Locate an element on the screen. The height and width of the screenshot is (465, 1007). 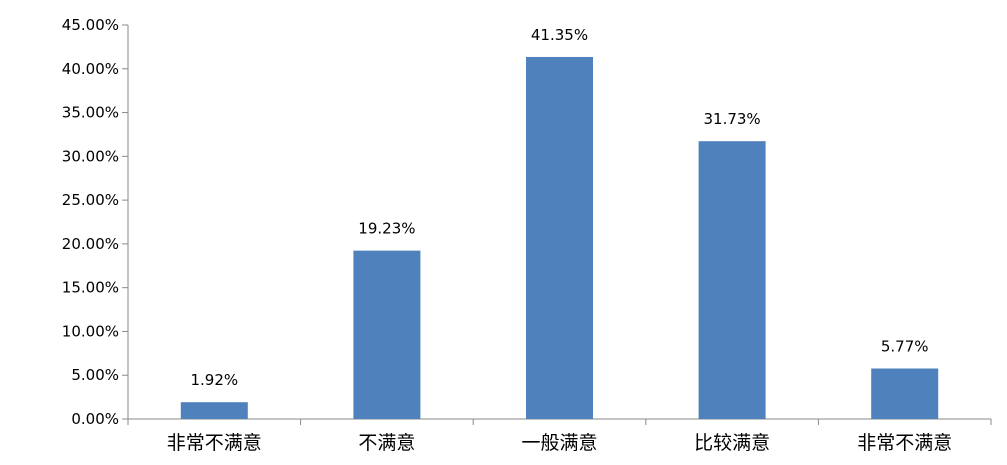
y-tick-label: 5.00% is located at coordinates (95, 375).